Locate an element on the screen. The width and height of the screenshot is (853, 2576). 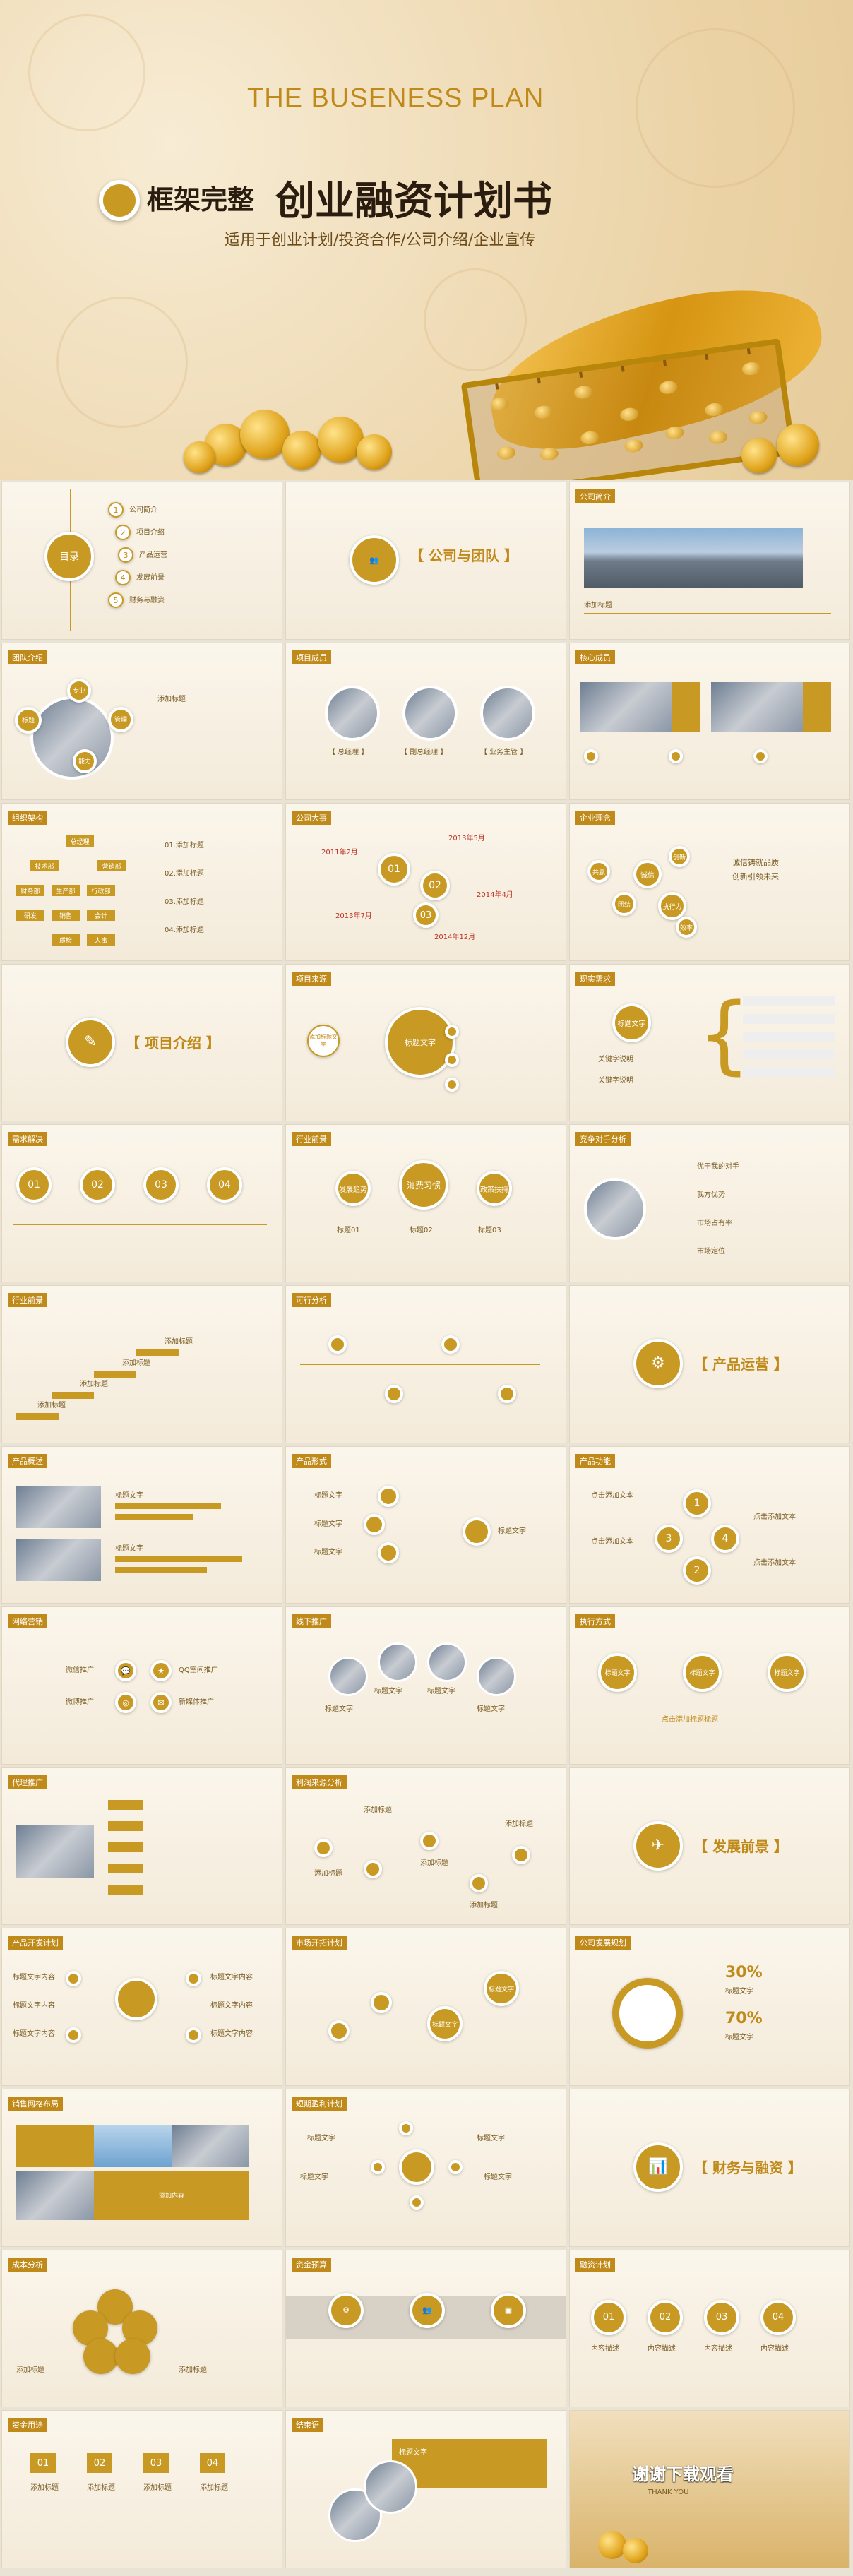
slide-demand-solve: 需求解决 01 02 03 04 is located at coordinates (141, 1203).